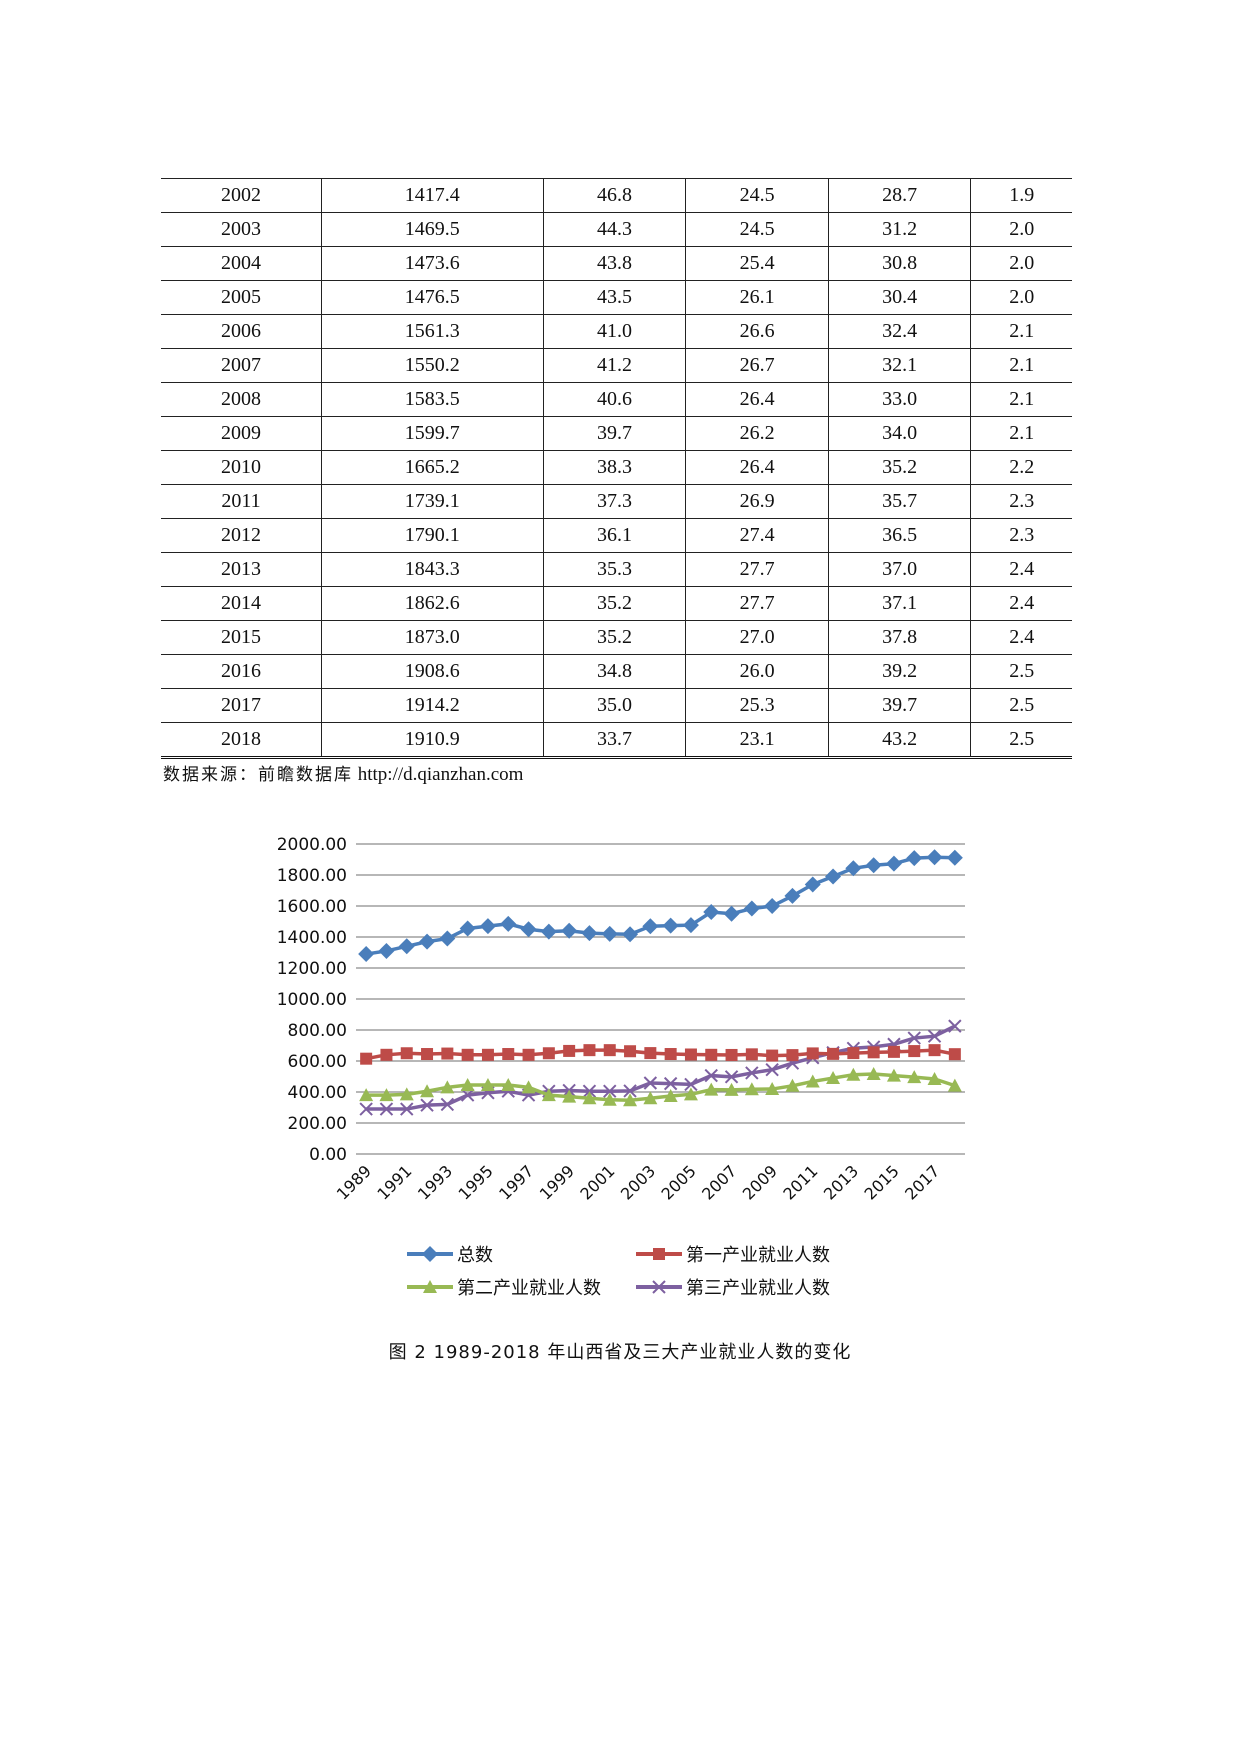  I want to click on x-tick-label: 1995, so click(476, 1182).